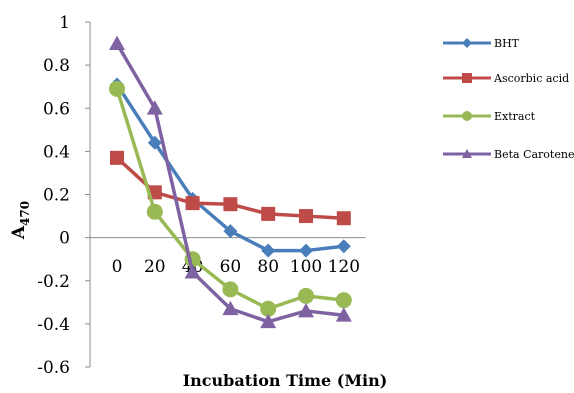  I want to click on y-tick-label: 0.4, so click(56, 152).